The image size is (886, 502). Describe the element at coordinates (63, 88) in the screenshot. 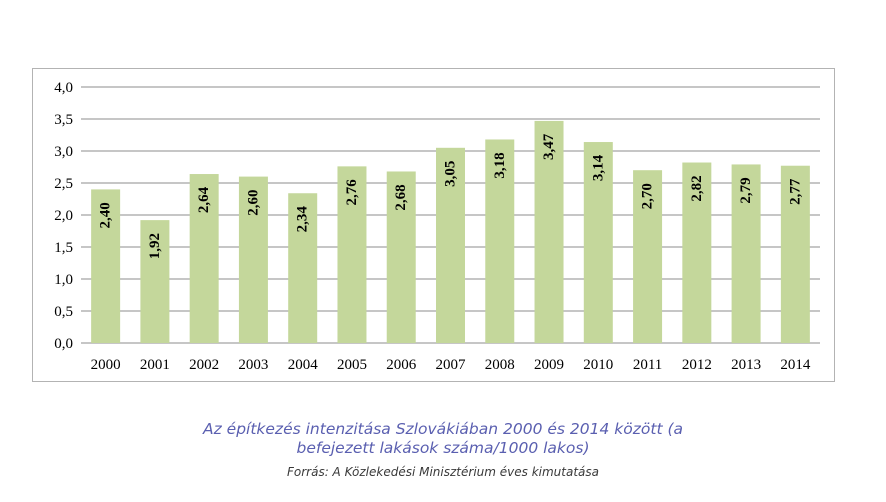

I see `y-tick-label: 4,0` at that location.